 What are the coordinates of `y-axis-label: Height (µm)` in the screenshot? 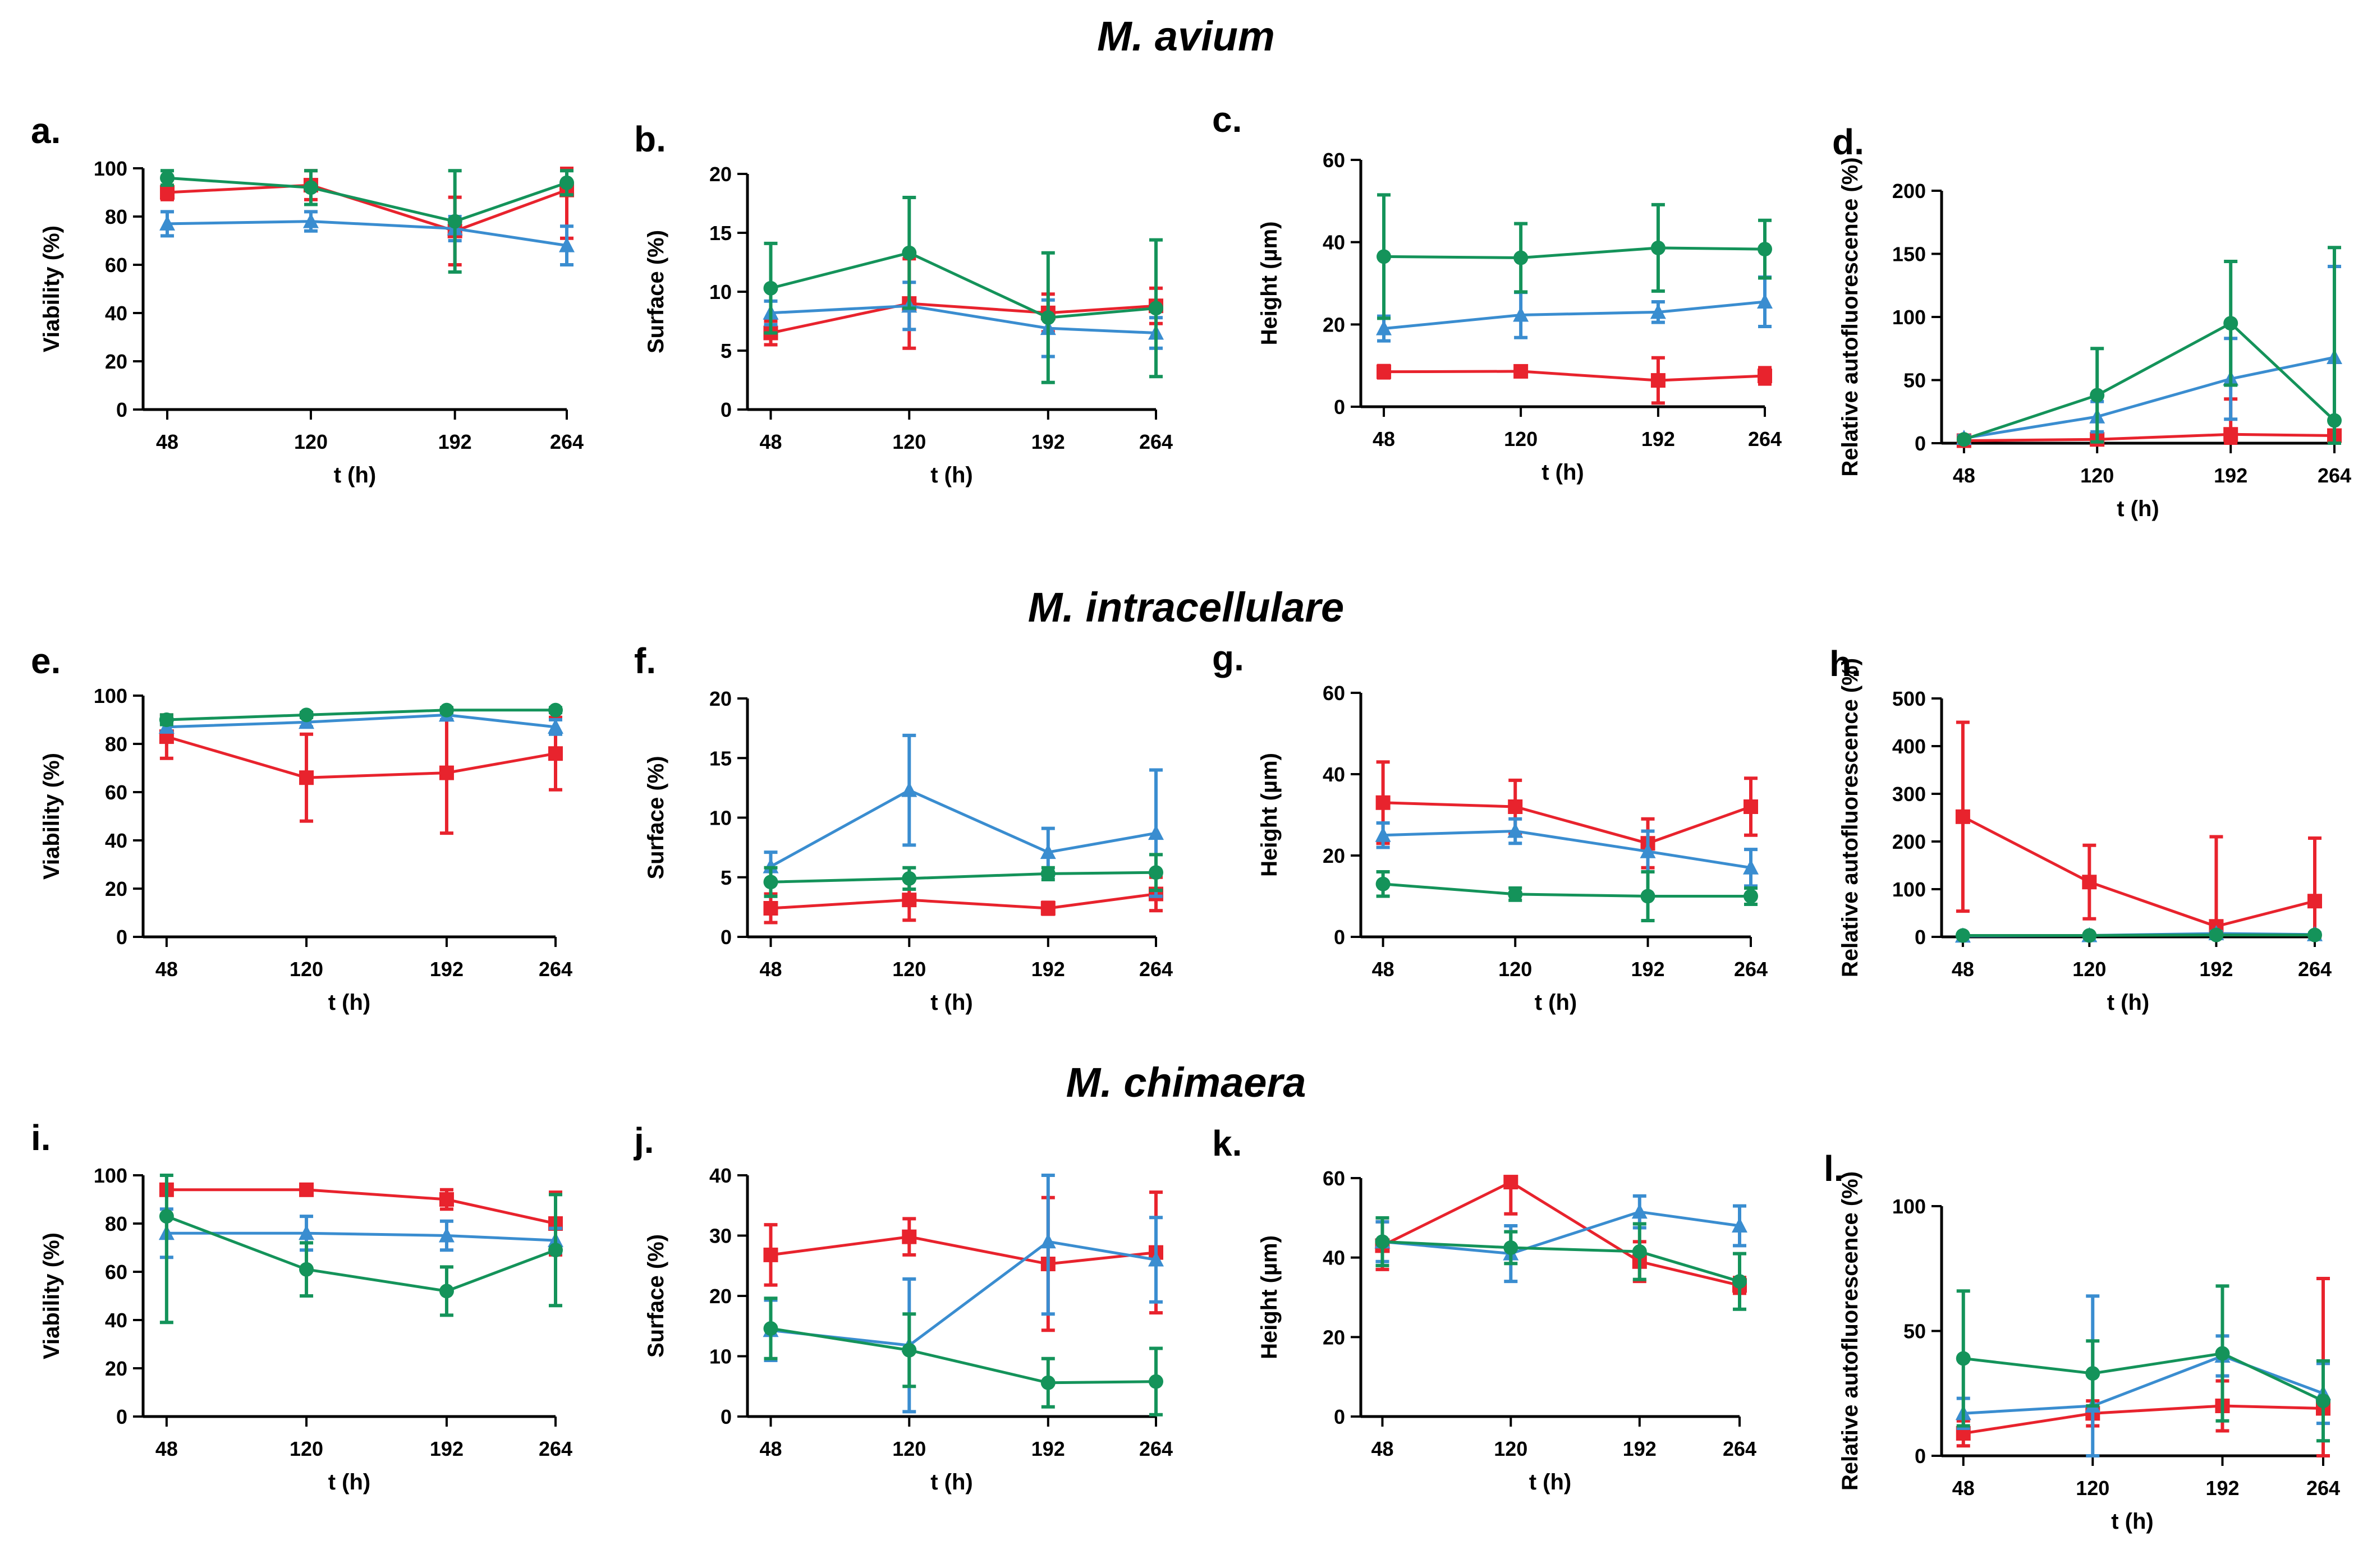 It's located at (1269, 284).